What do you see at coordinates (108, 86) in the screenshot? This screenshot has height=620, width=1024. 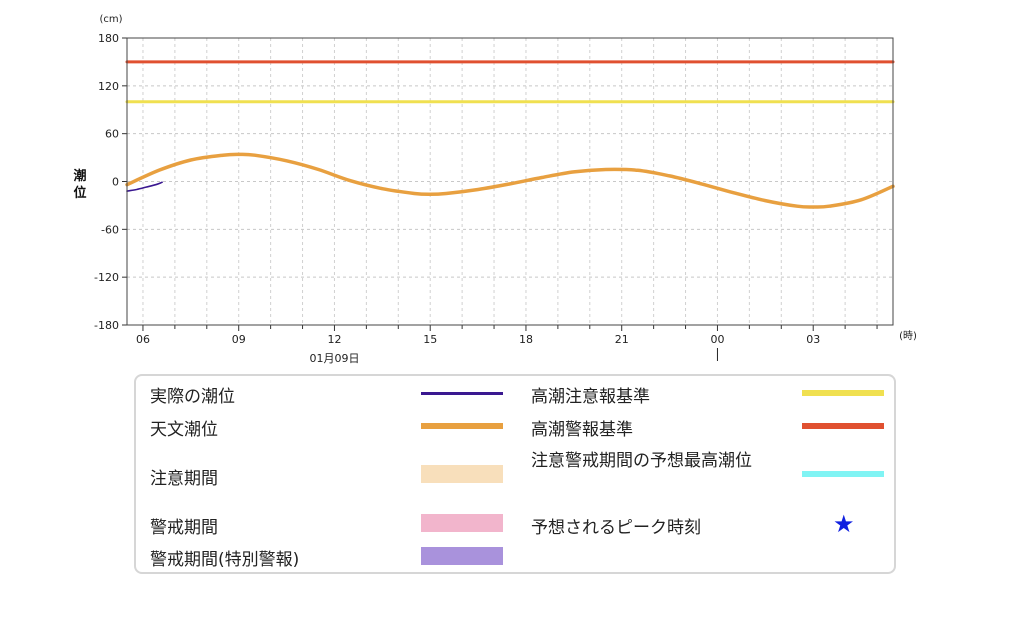 I see `y-tick-label: 120` at bounding box center [108, 86].